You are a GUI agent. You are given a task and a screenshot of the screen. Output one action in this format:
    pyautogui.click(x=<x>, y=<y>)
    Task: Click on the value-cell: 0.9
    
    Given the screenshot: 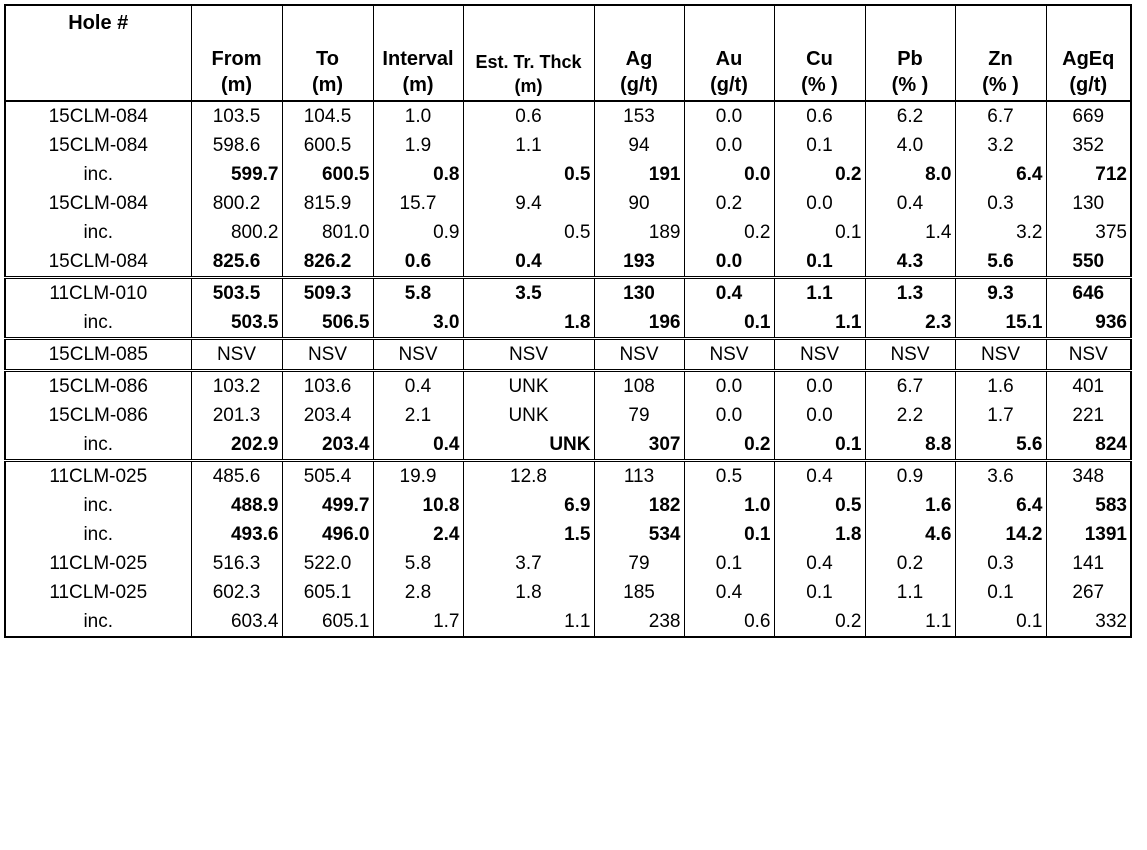 What is the action you would take?
    pyautogui.click(x=910, y=475)
    